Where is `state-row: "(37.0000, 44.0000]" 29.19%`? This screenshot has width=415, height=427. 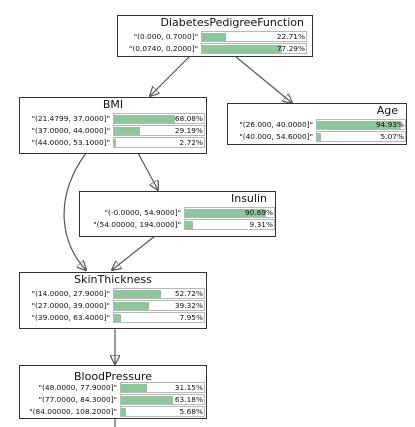
state-row: "(37.0000, 44.0000]" 29.19% is located at coordinates (113, 130).